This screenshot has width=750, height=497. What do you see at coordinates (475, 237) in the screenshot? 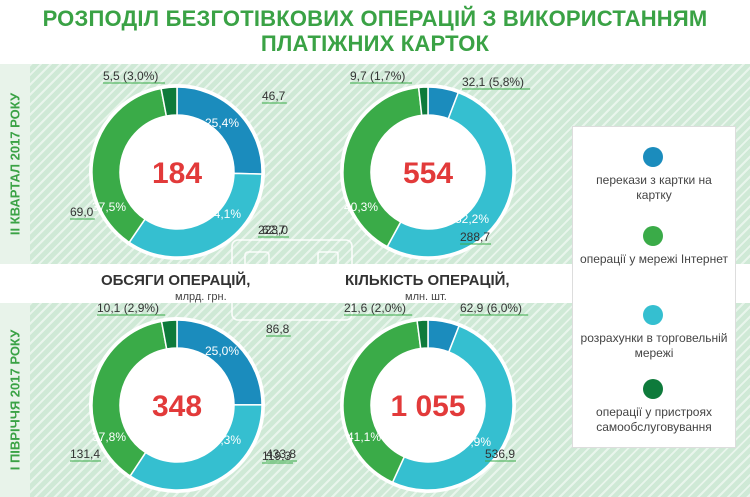
I see `donut-value-label: 288,7` at bounding box center [475, 237].